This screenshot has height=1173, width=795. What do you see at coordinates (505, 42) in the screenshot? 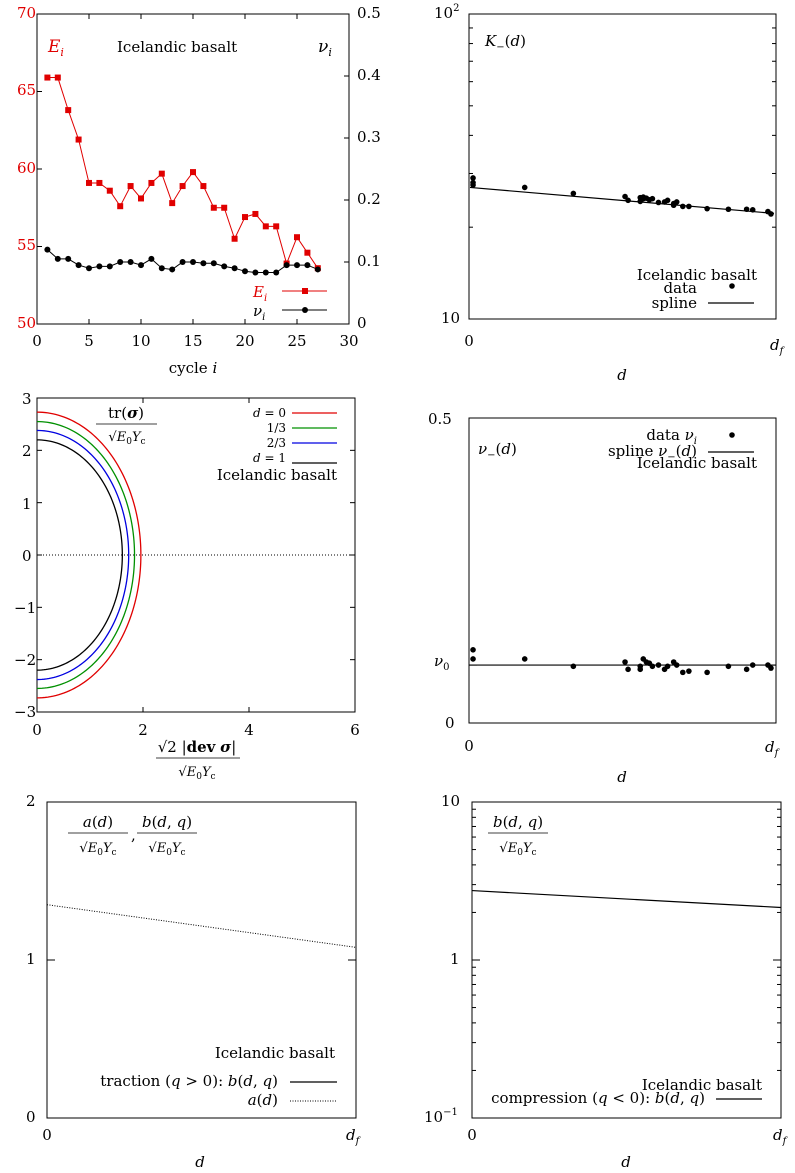
I see `p2-title: K−(d)` at bounding box center [505, 42].